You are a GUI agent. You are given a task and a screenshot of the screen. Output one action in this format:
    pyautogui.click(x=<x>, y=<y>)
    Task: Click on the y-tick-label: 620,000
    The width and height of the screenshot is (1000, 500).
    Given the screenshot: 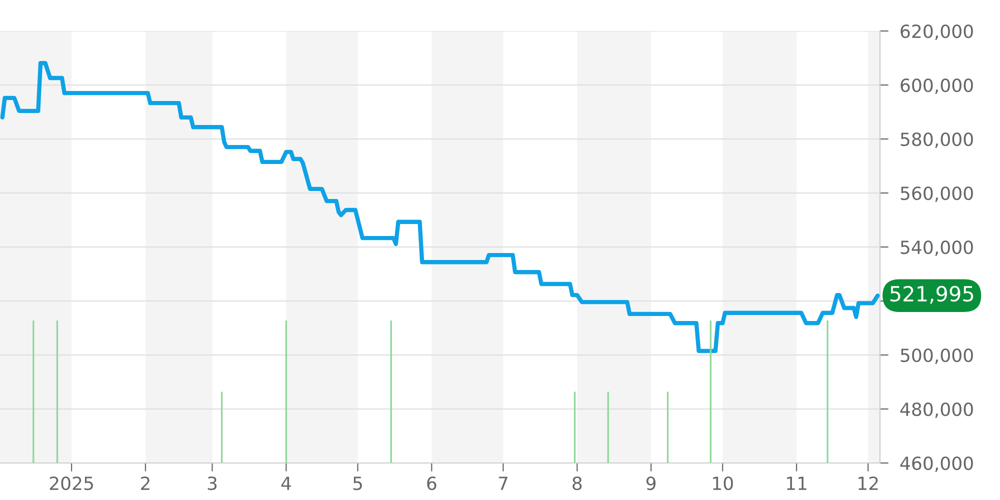 What is the action you would take?
    pyautogui.click(x=936, y=32)
    